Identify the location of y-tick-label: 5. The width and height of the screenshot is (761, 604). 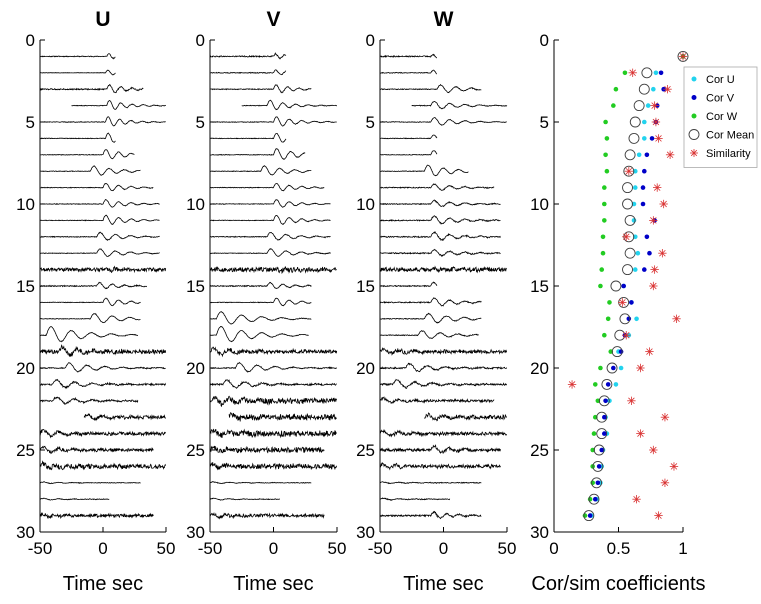
(200, 122).